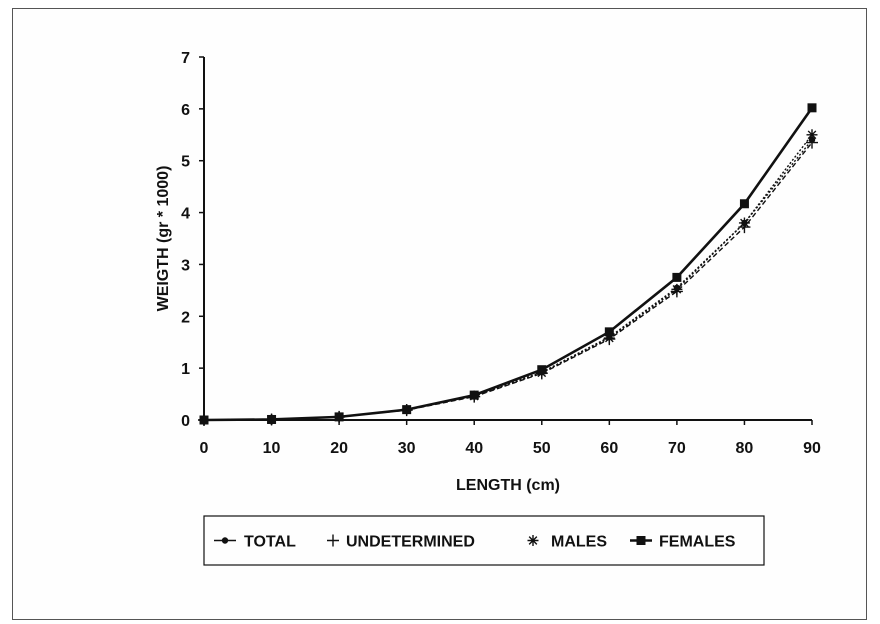 The height and width of the screenshot is (624, 880). I want to click on legend: TOTAL UNDETERMINED MALES FEMALES, so click(484, 540).